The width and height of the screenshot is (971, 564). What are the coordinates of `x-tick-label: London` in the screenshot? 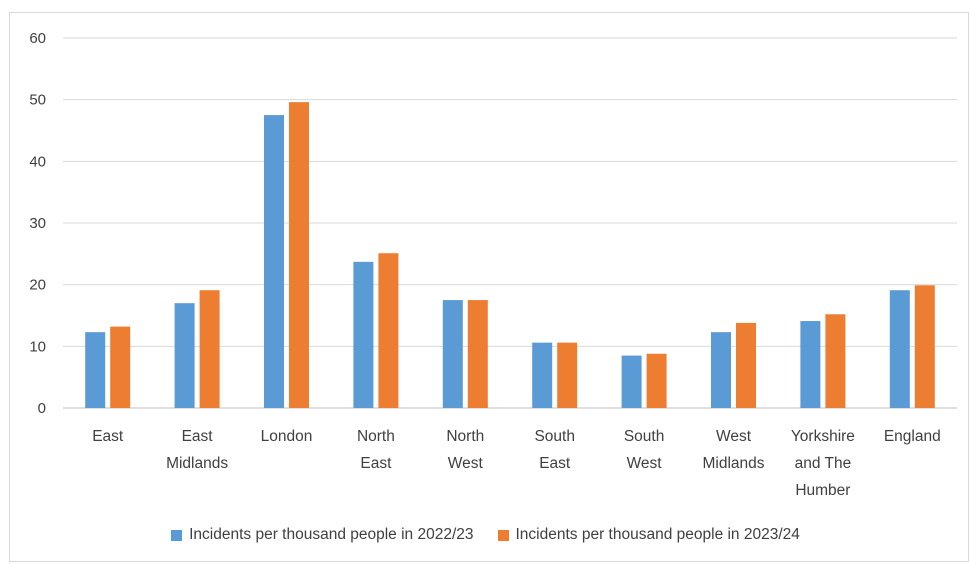 It's located at (287, 436).